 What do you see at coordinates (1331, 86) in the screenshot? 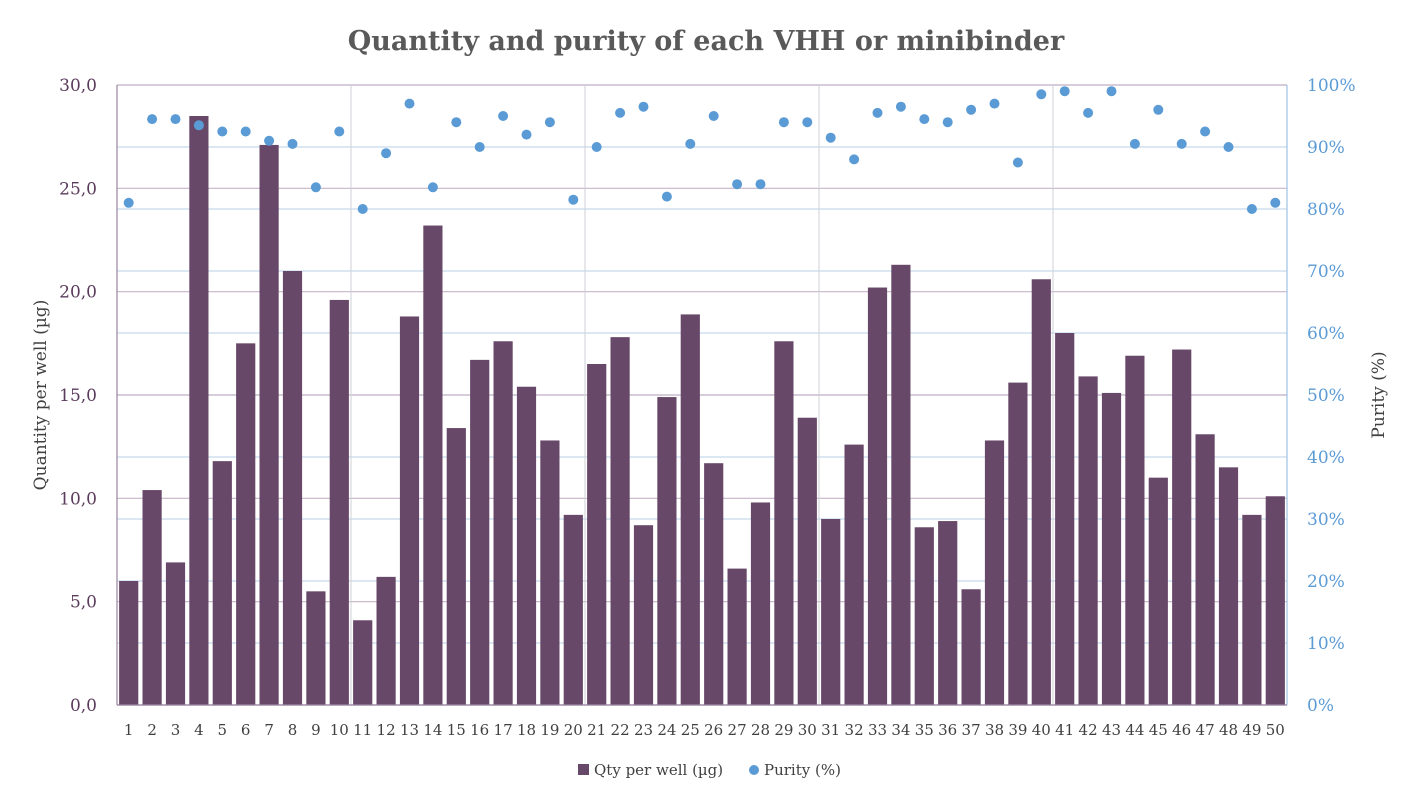
I see `y-right-tick-label-10: 100%` at bounding box center [1331, 86].